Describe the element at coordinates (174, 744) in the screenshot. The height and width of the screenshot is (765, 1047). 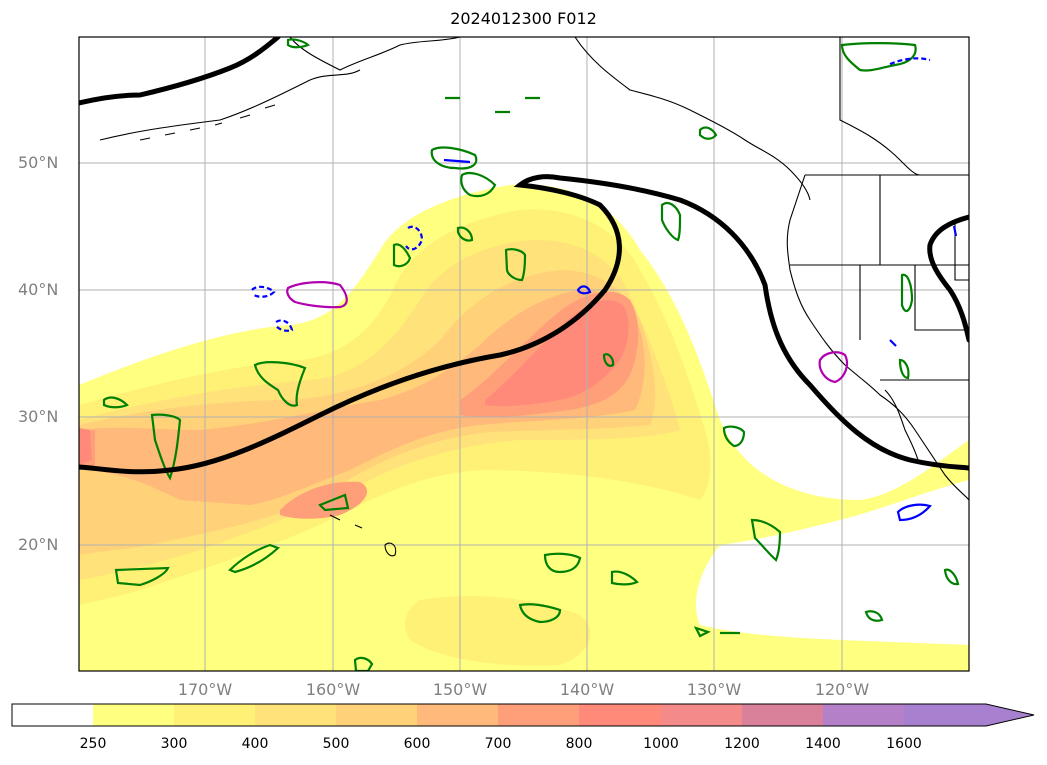
I see `colorbar-tick-300: 300` at that location.